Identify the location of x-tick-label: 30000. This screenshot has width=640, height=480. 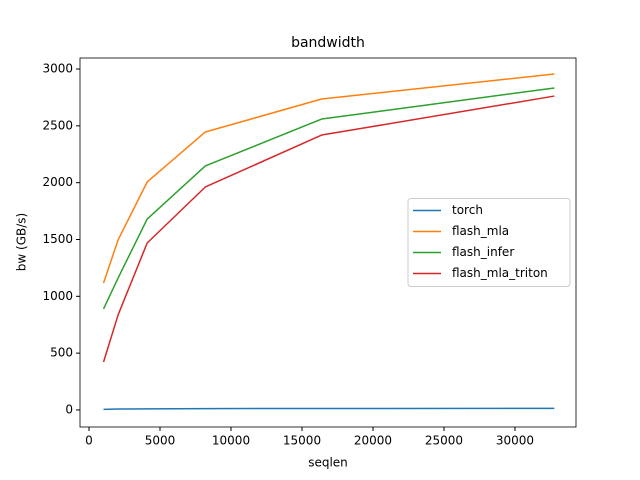
(515, 441).